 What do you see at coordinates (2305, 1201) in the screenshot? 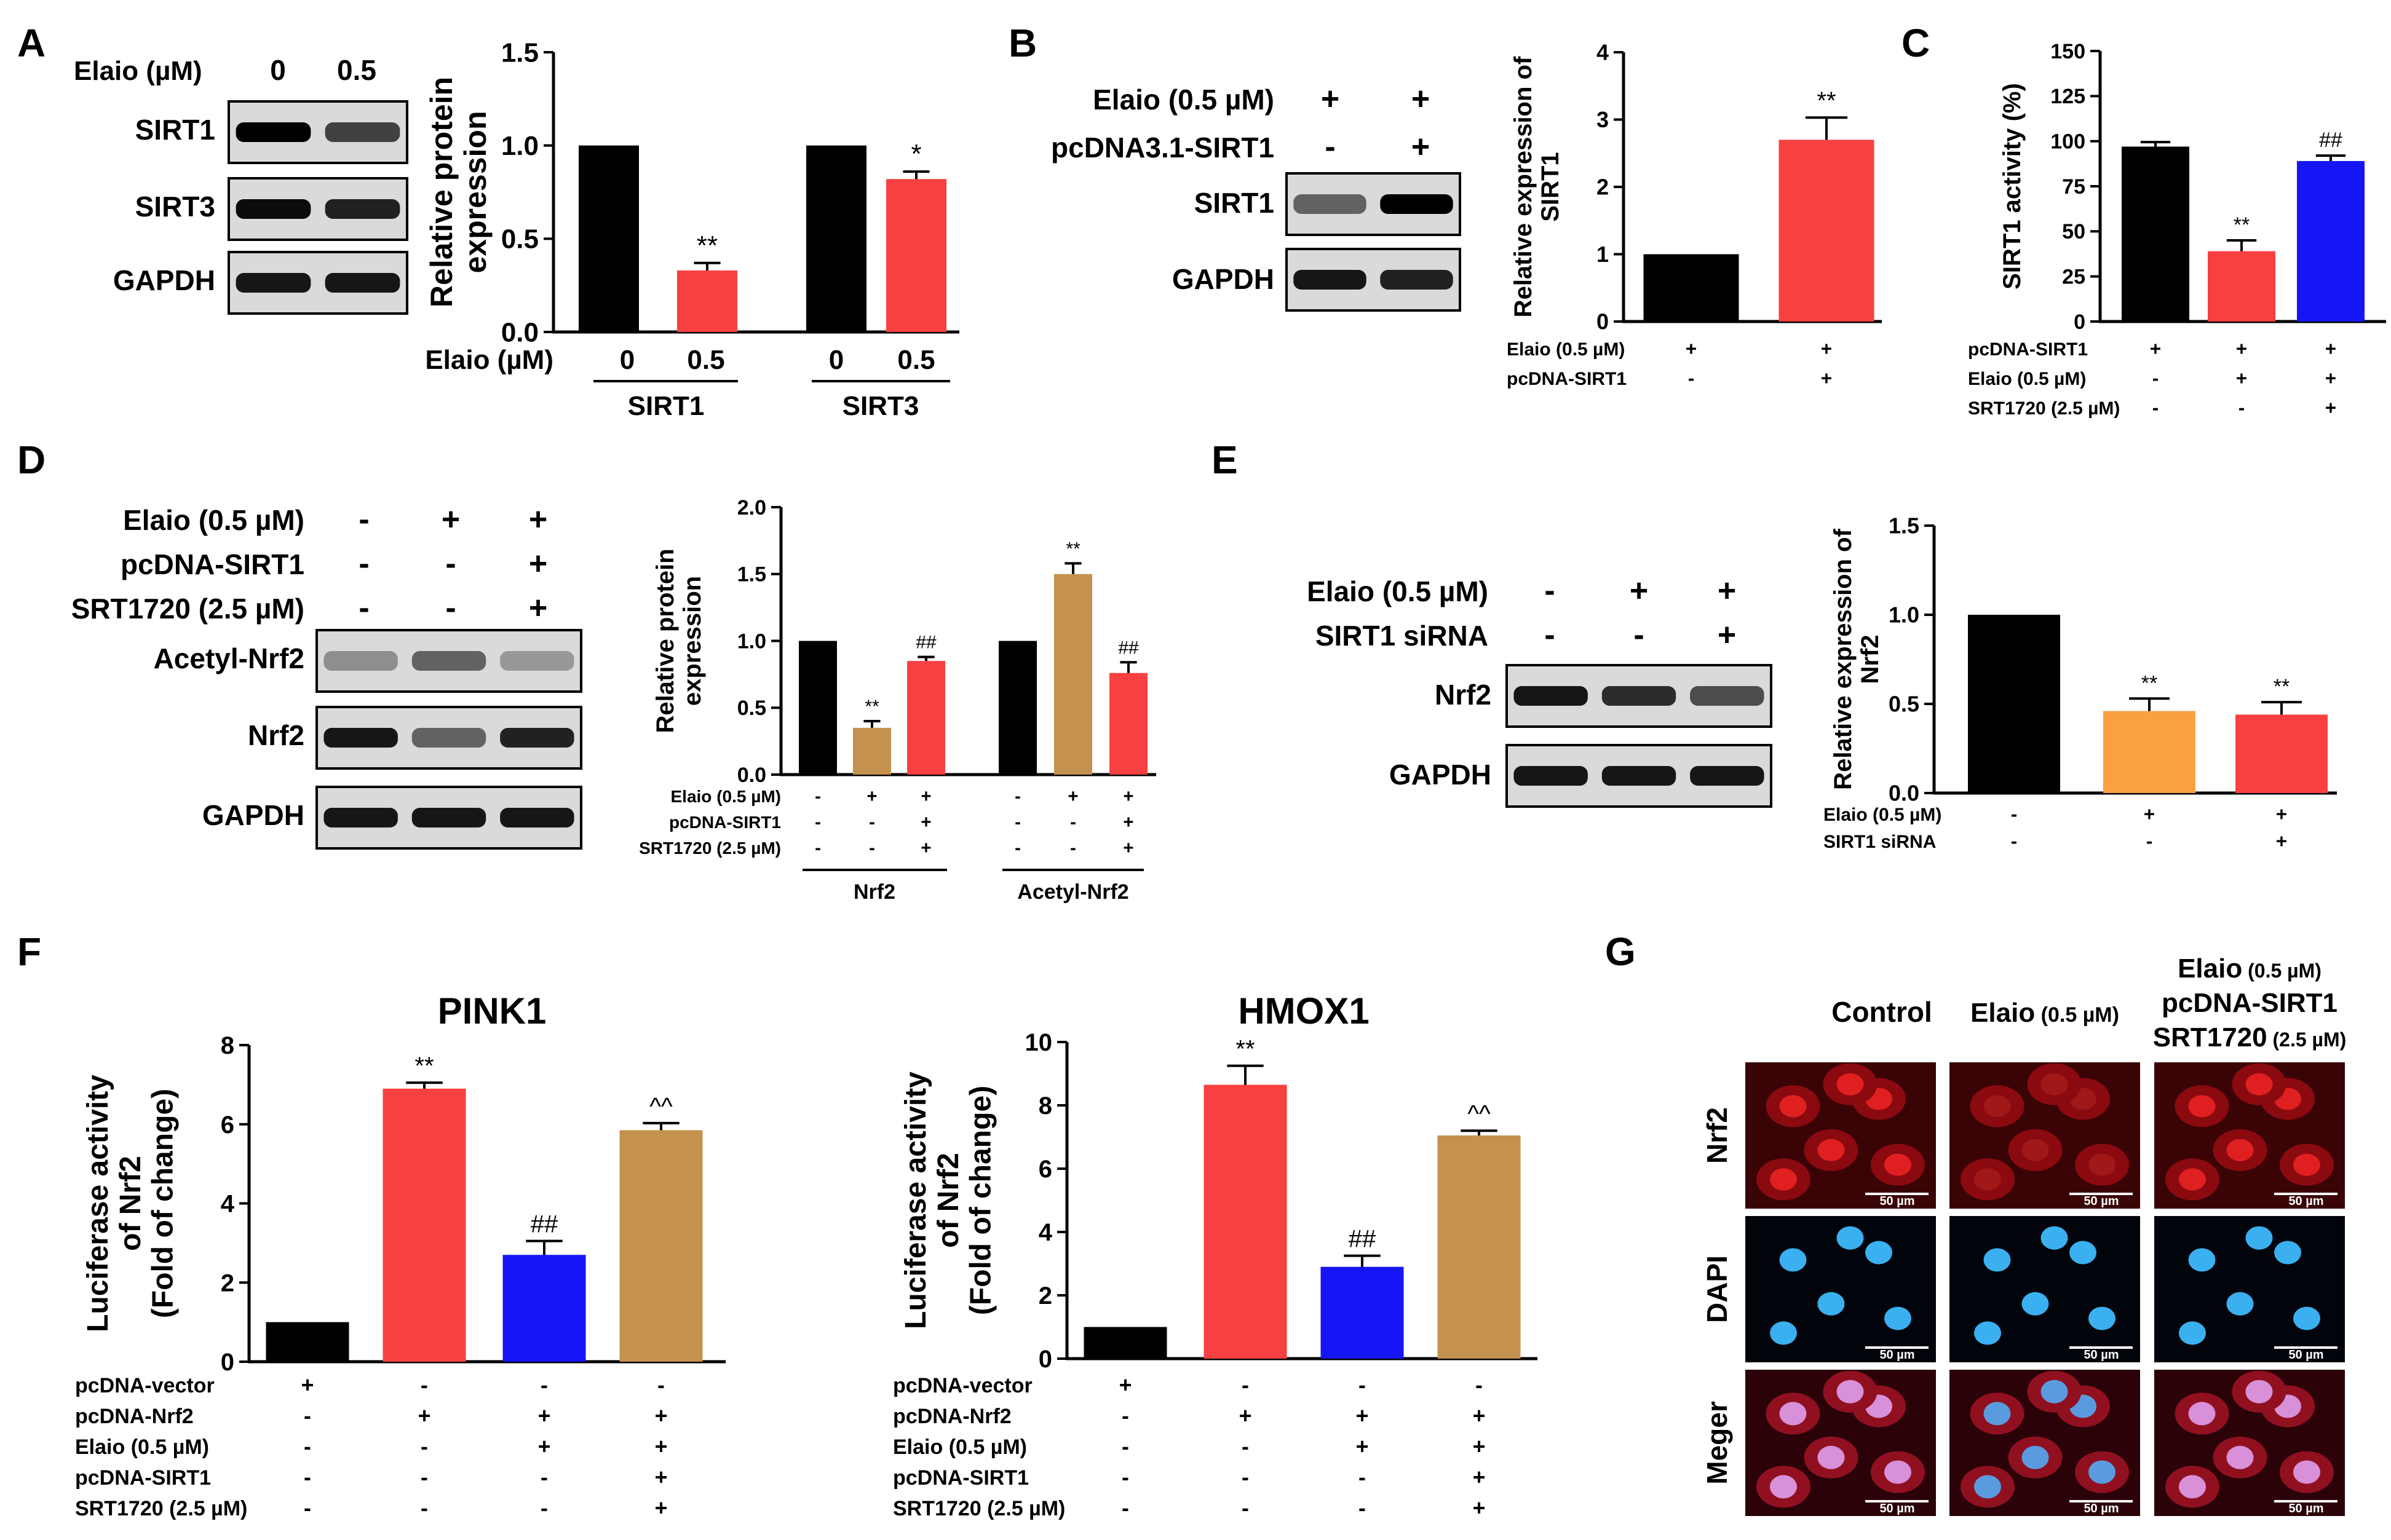
I see `scale-bar-label: 50 µm` at bounding box center [2305, 1201].